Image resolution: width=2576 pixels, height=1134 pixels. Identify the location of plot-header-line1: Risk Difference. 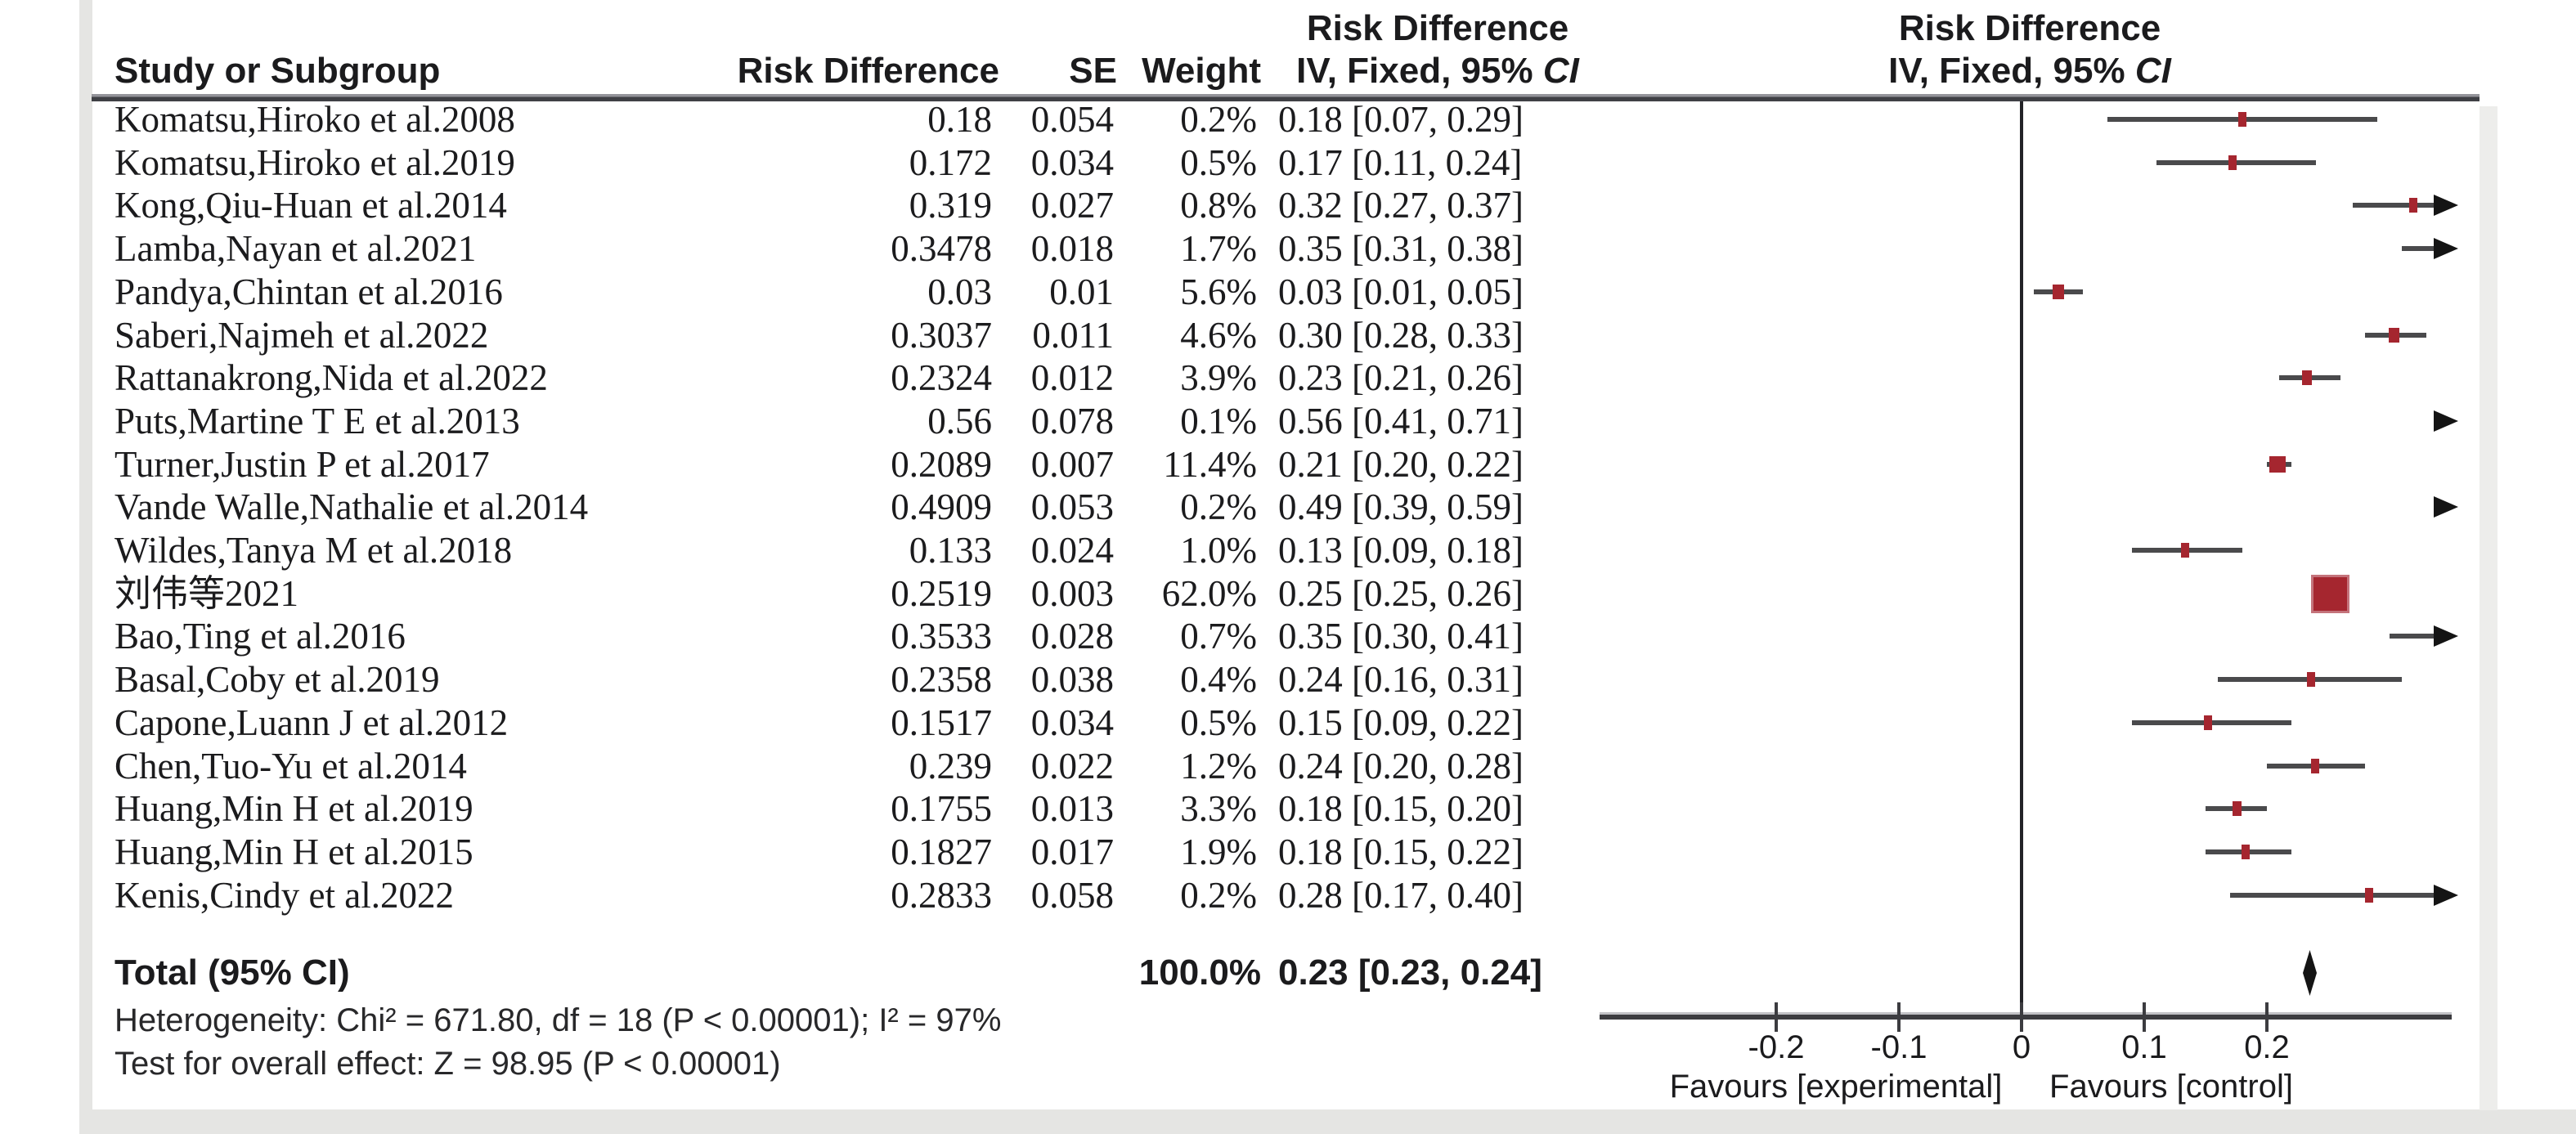
(2030, 28).